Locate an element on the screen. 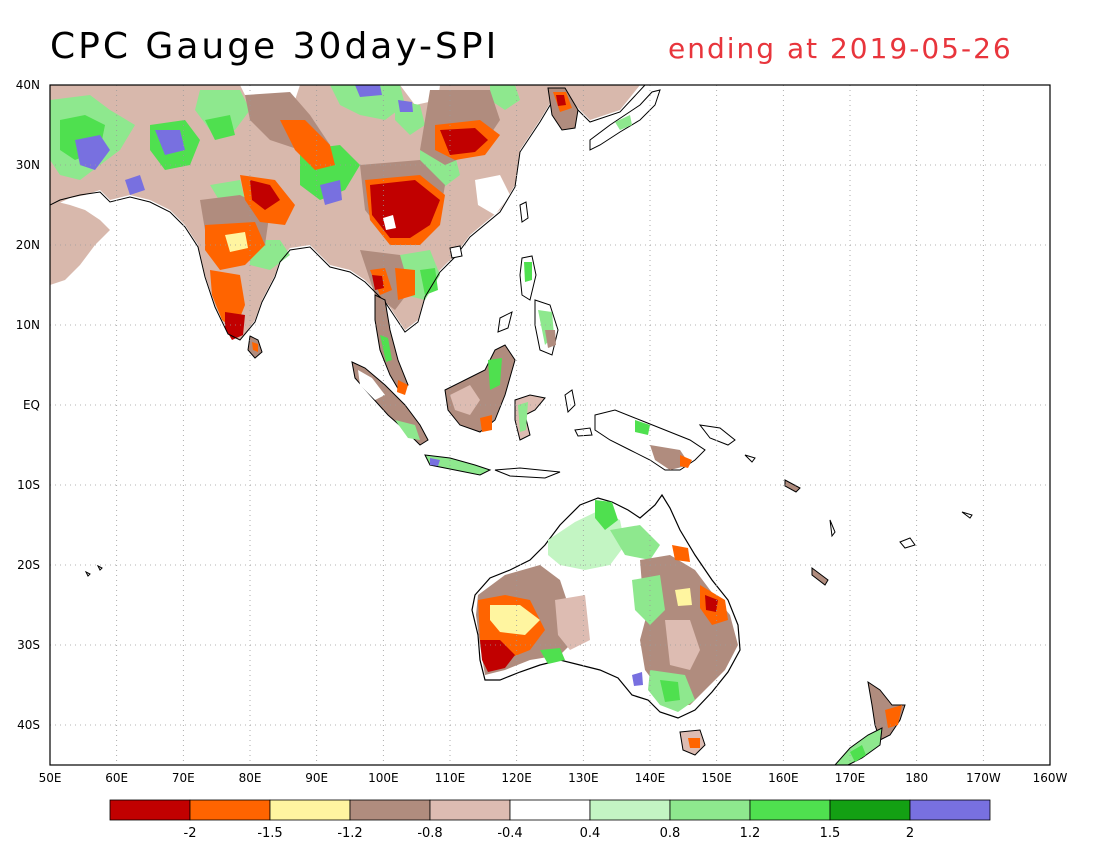 The width and height of the screenshot is (1100, 850). latitude-tick-label: 30S is located at coordinates (28, 645).